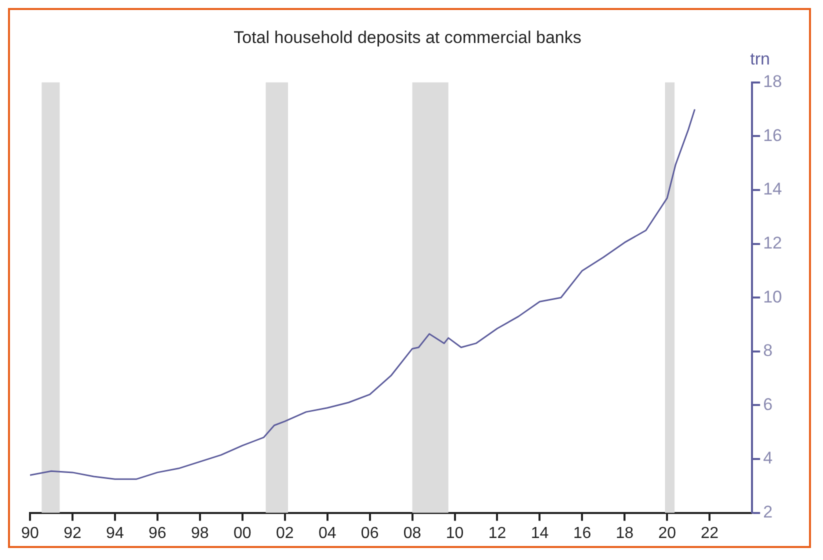 This screenshot has width=823, height=560. What do you see at coordinates (768, 458) in the screenshot?
I see `y-tick-label: 4` at bounding box center [768, 458].